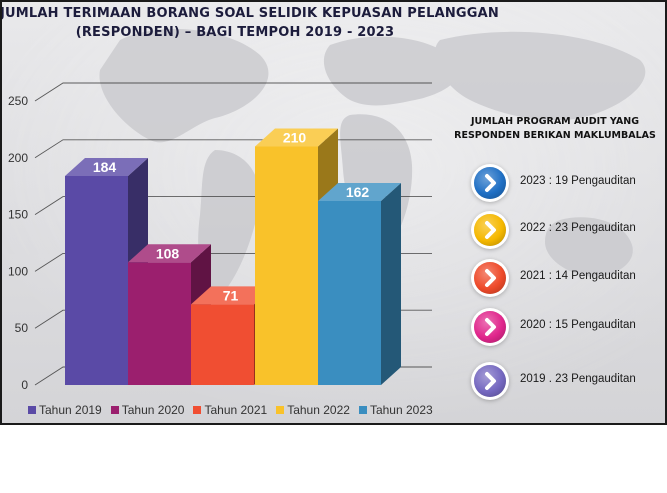 The width and height of the screenshot is (667, 493). I want to click on bar-data-label: 162, so click(358, 192).